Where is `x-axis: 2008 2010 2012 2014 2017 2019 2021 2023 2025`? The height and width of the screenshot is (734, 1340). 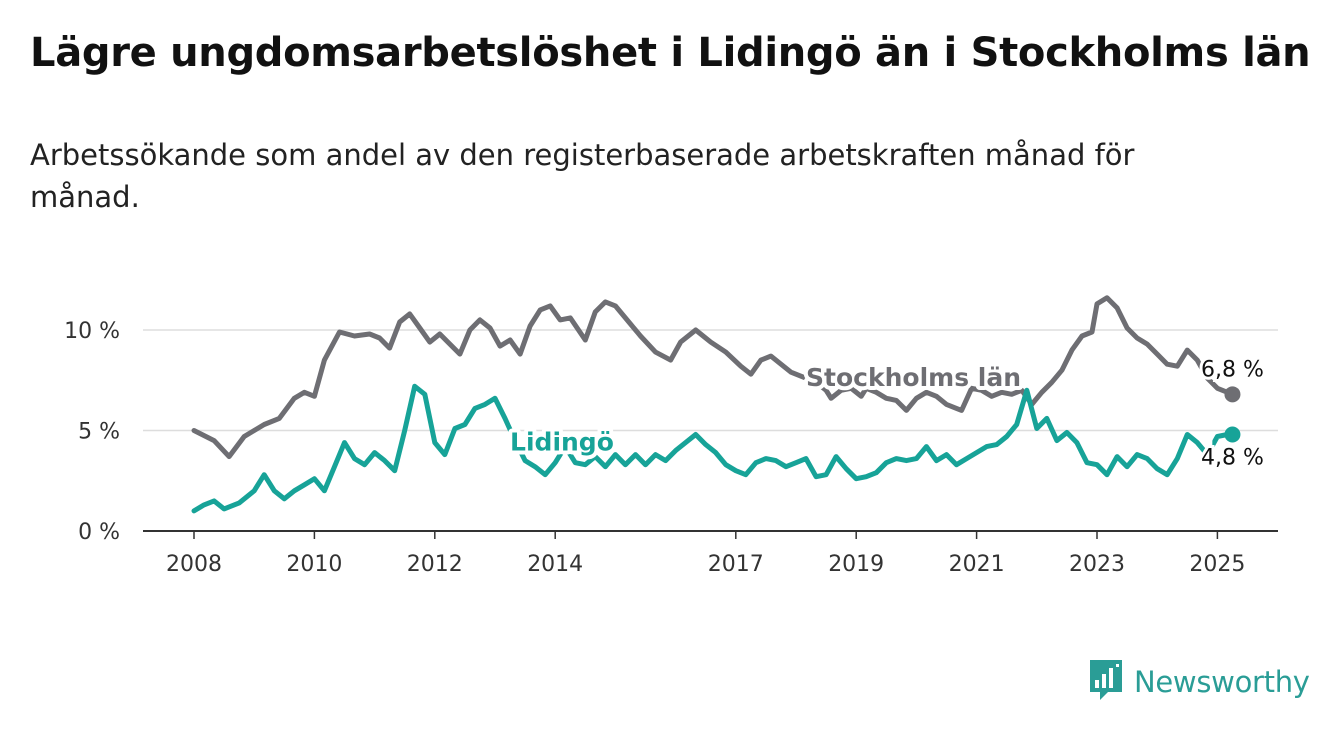
x-axis: 2008 2010 2012 2014 2017 2019 2021 2023 2025 is located at coordinates (710, 553).